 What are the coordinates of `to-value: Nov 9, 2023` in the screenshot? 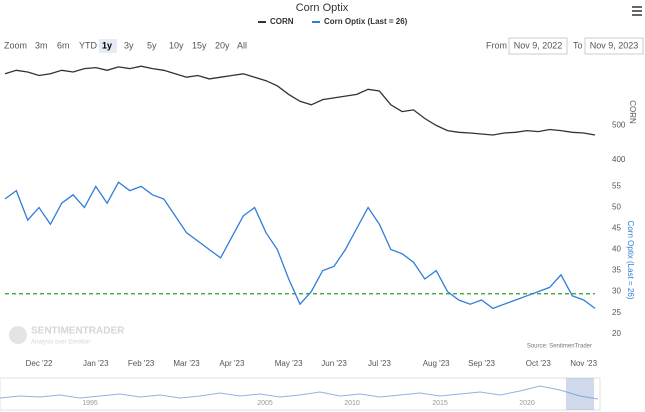 It's located at (614, 45).